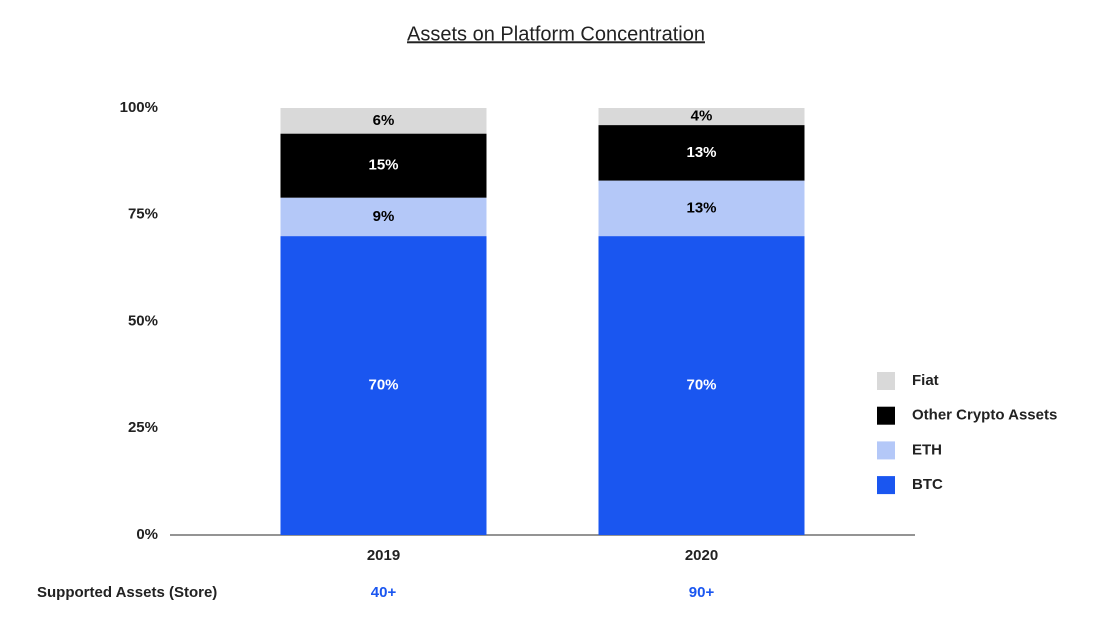  I want to click on y-tick-label: 25%, so click(143, 427).